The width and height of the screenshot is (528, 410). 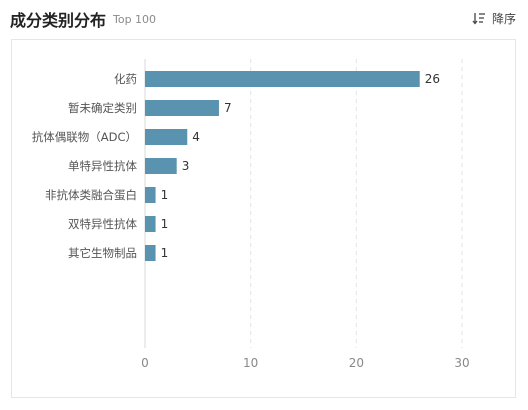 What do you see at coordinates (102, 253) in the screenshot?
I see `category-label: 其它生物制品` at bounding box center [102, 253].